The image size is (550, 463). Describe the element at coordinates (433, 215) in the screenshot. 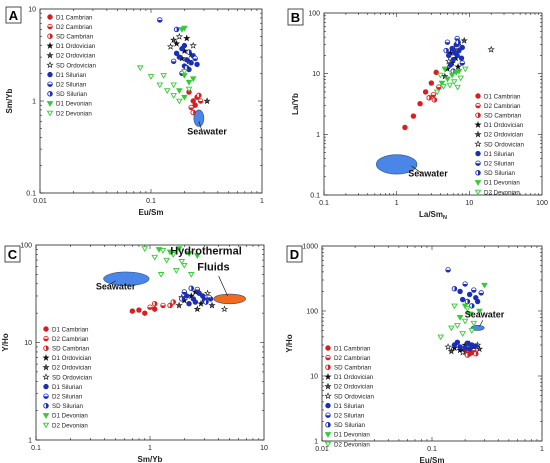

I see `x-axis-label: La/SmN` at that location.